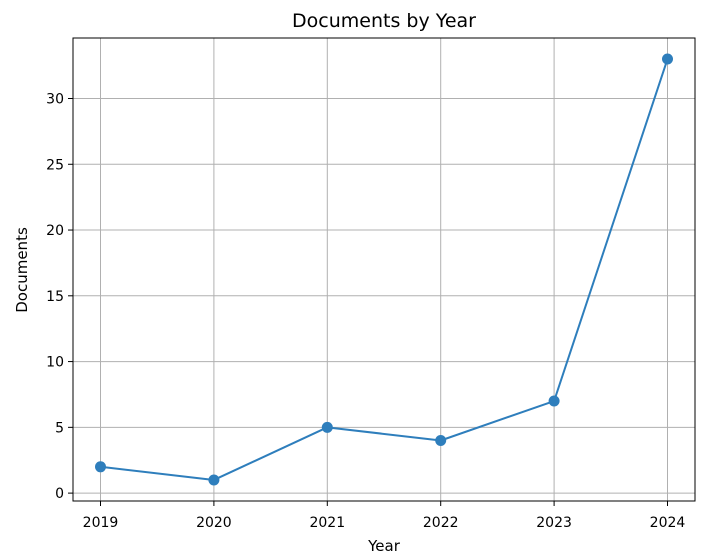  I want to click on y-tick-label: 5, so click(59, 428).